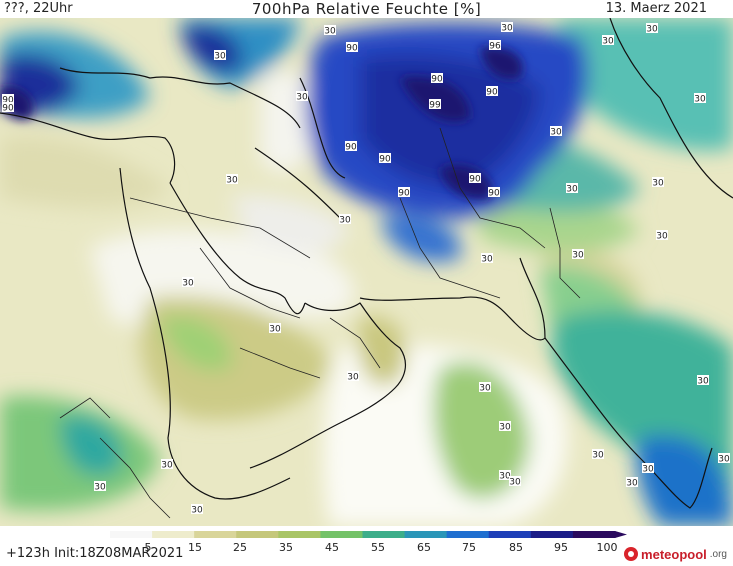  I want to click on colorbar-tick-label: 75, so click(469, 547).